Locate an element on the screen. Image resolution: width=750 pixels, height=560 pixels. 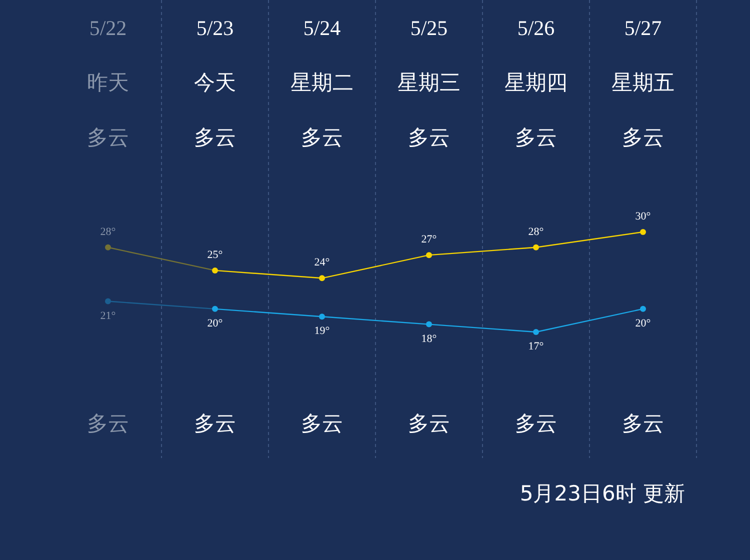
data-label: 21° is located at coordinates (108, 316).